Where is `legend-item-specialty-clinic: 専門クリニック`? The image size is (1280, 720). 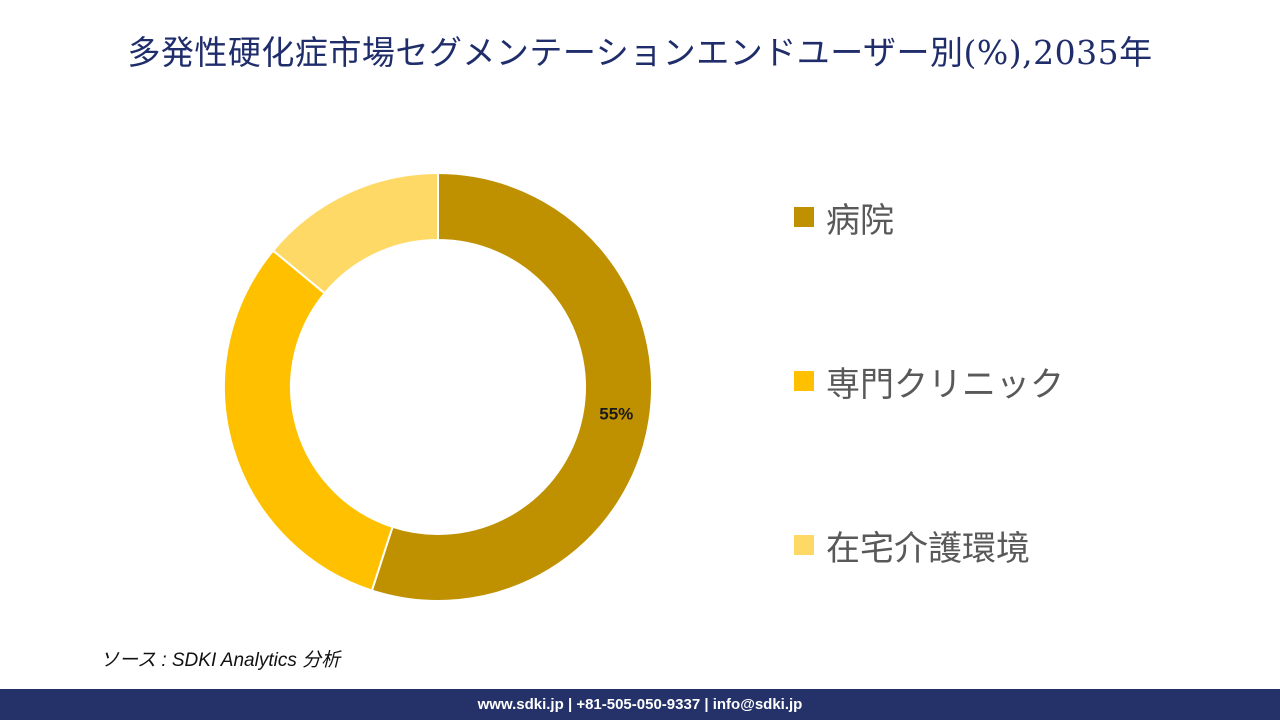
legend-item-specialty-clinic: 専門クリニック is located at coordinates (1034, 381).